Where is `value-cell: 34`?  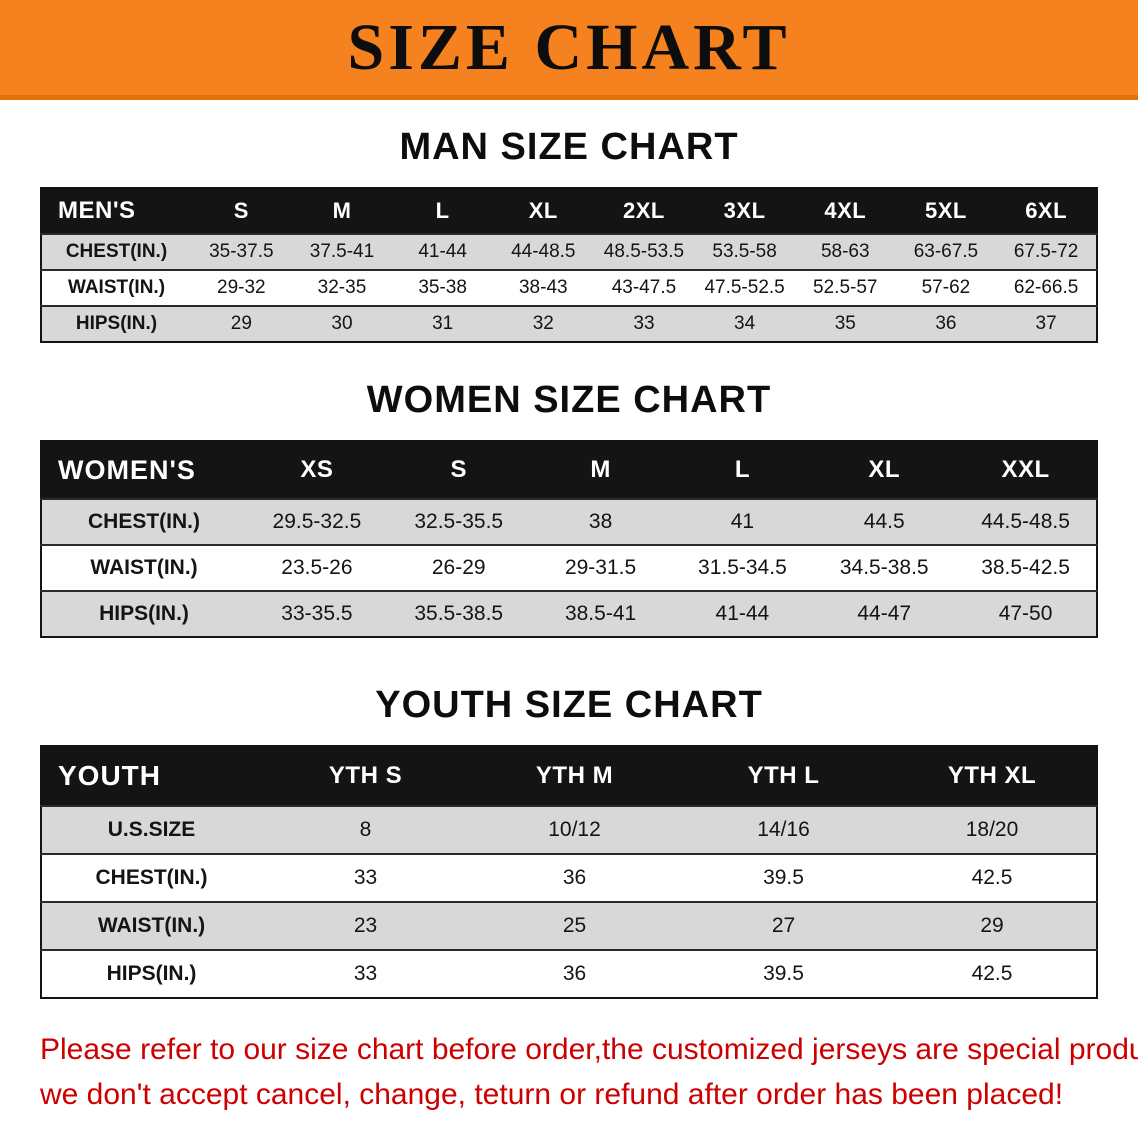
value-cell: 34 is located at coordinates (744, 323).